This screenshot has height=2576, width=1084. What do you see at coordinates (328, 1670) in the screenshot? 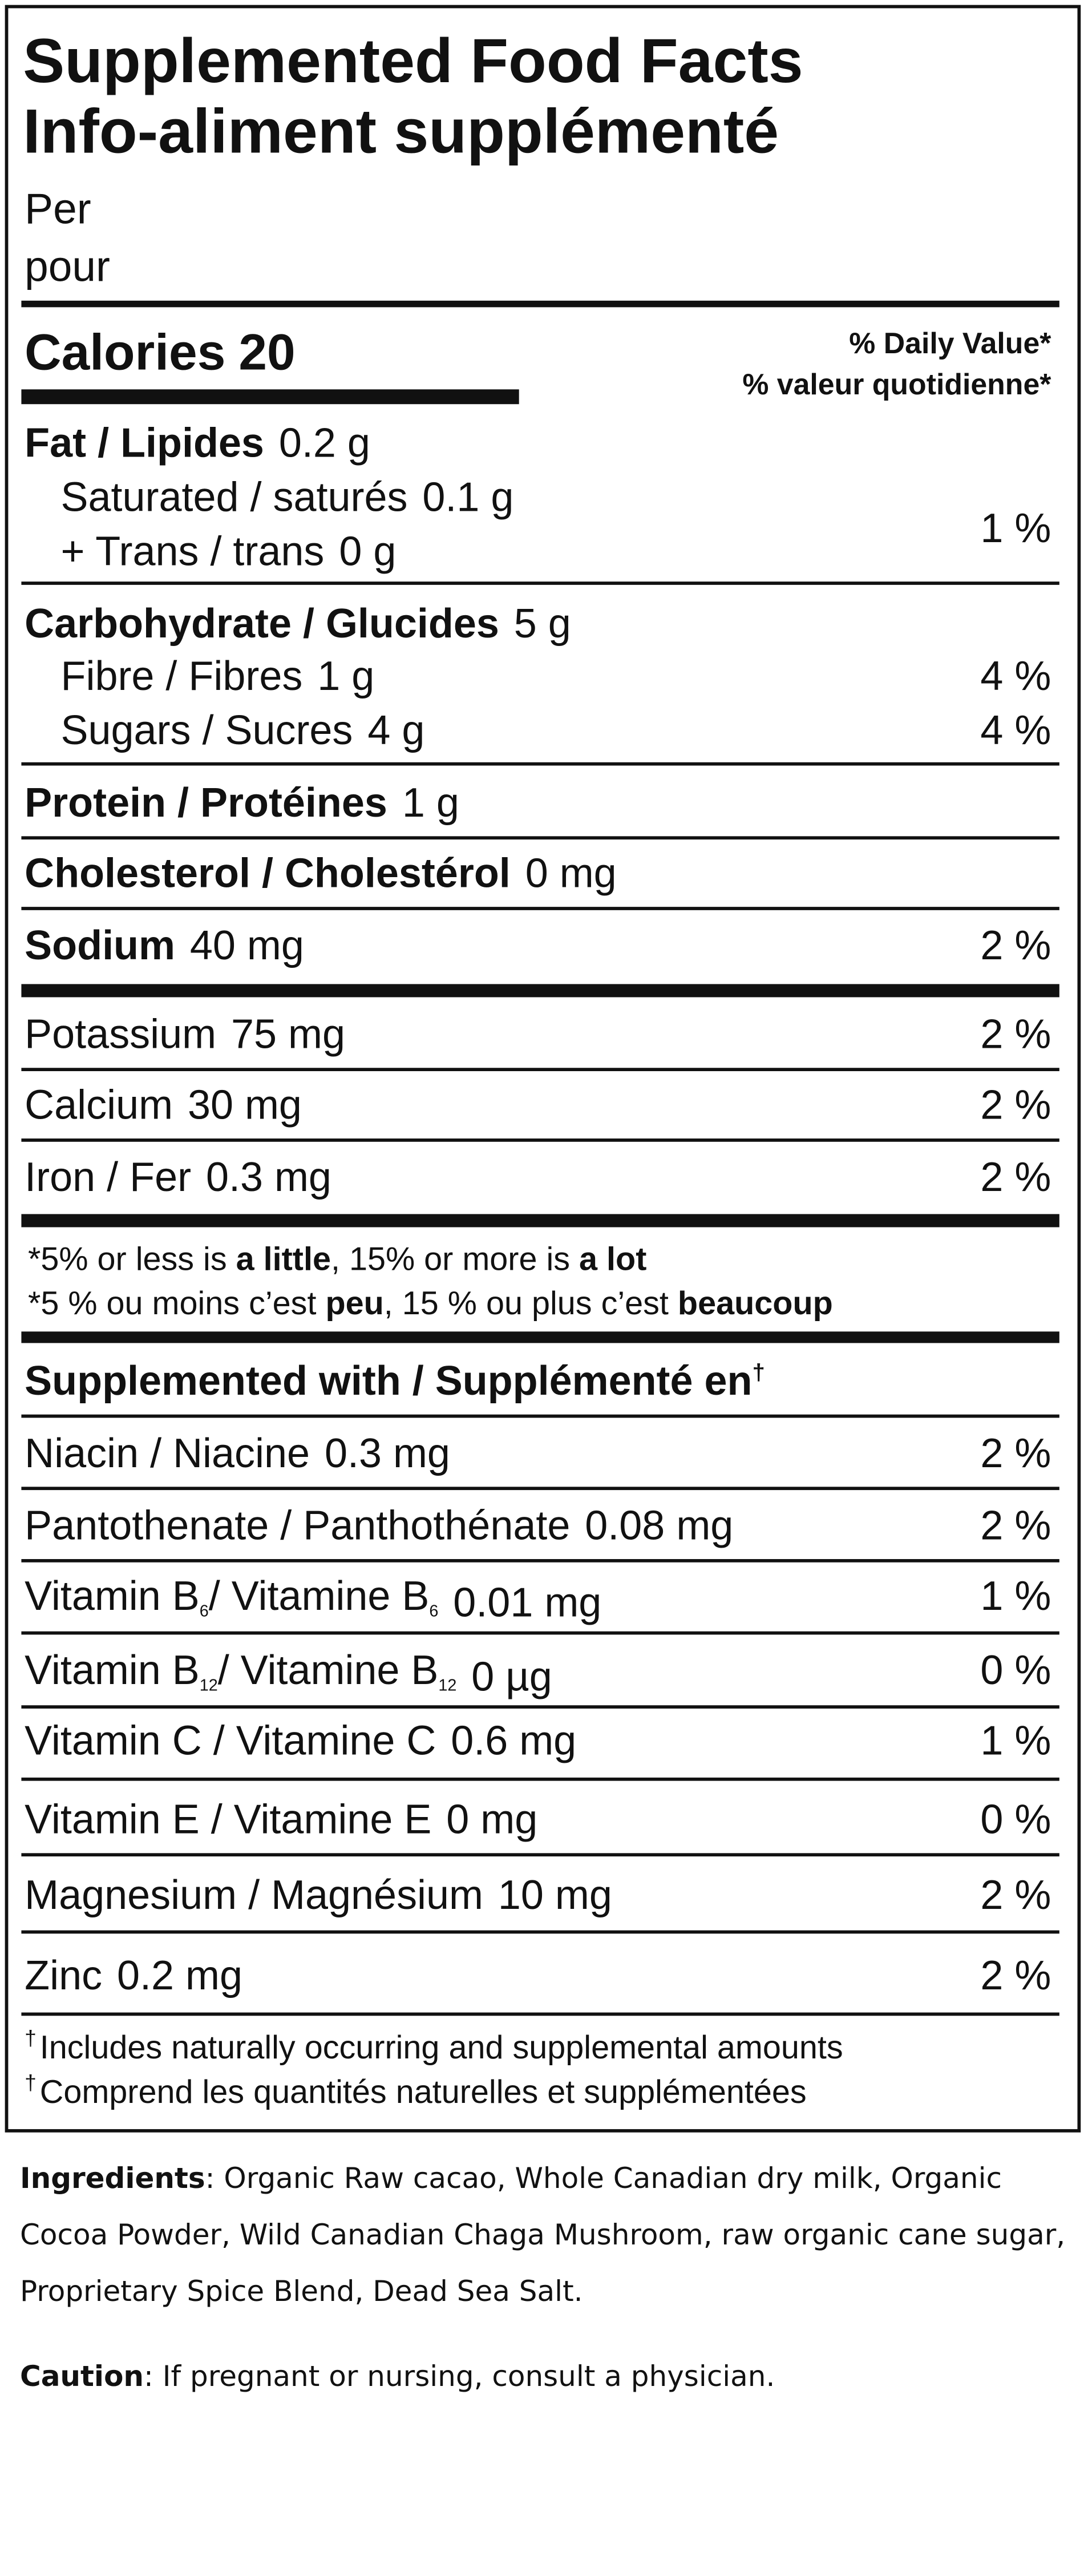
I see `text-segment: / Vitamine B` at bounding box center [328, 1670].